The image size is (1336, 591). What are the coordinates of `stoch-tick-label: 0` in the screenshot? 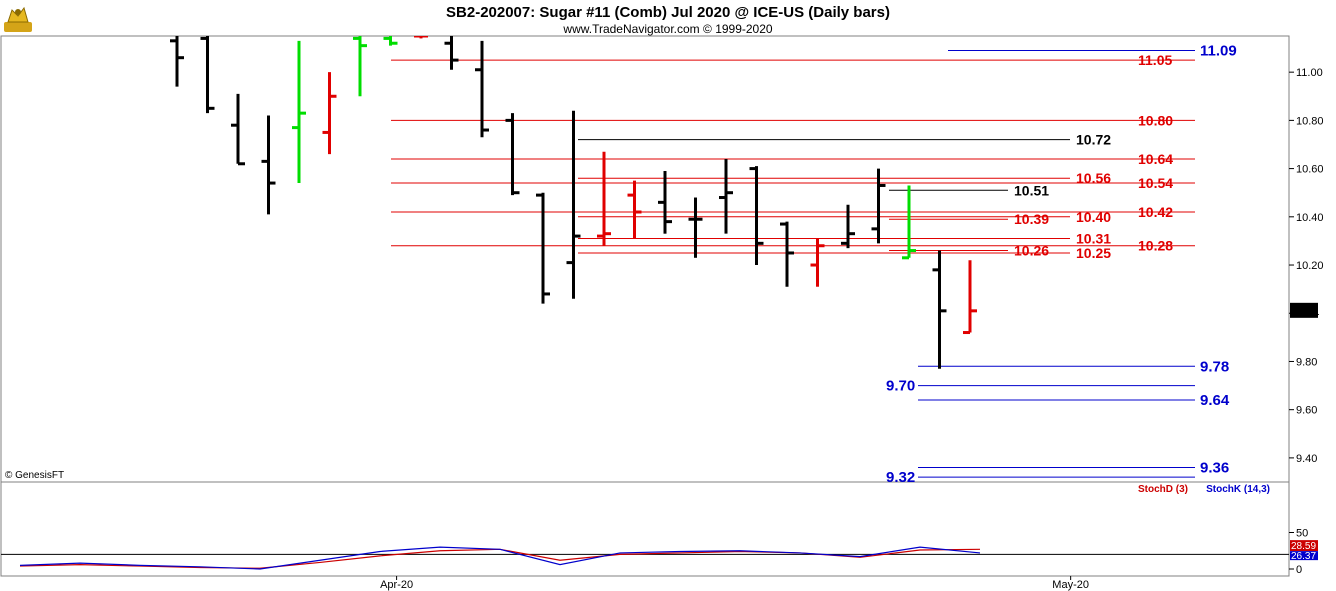 It's located at (1299, 570).